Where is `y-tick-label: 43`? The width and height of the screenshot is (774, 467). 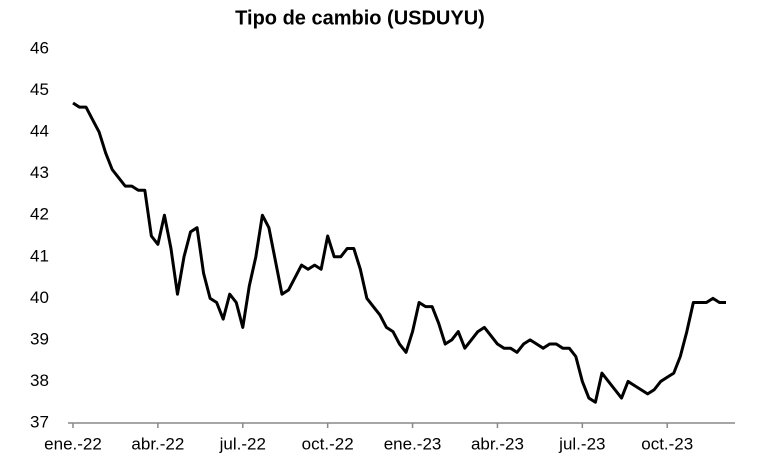
y-tick-label: 43 is located at coordinates (39, 172).